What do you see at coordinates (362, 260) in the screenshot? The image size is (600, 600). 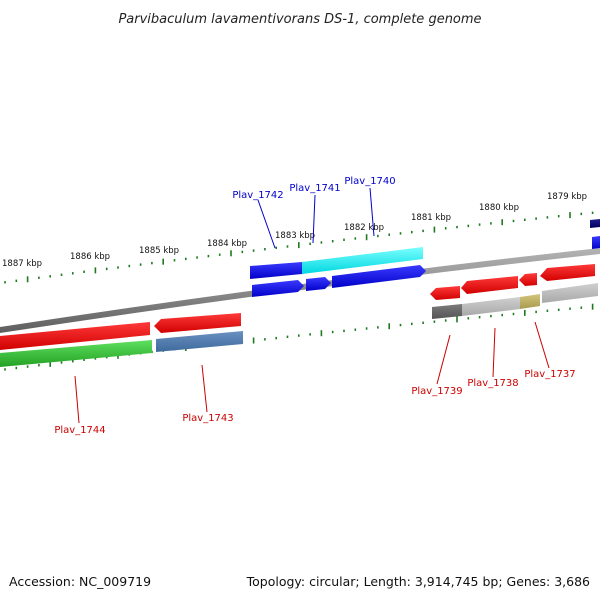 I see `gene-plav-1741-arrow` at bounding box center [362, 260].